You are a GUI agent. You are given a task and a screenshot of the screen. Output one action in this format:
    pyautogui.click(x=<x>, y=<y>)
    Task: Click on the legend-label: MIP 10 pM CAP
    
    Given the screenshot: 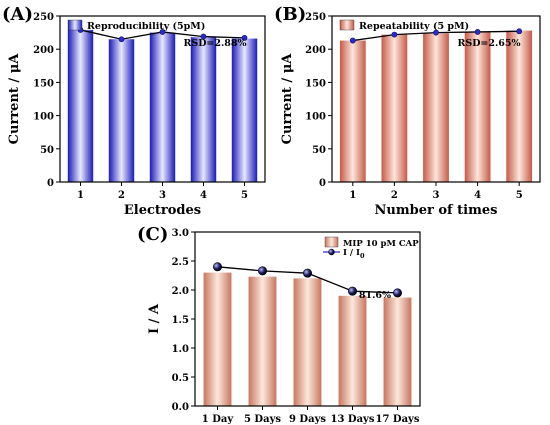 What is the action you would take?
    pyautogui.click(x=381, y=244)
    